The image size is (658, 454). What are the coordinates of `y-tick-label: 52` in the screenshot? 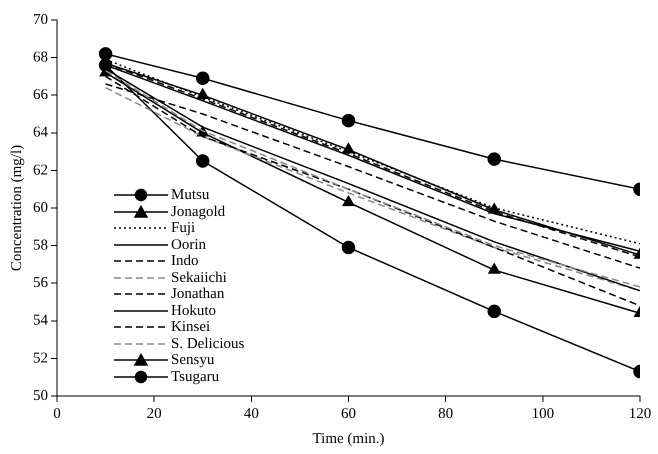 It's located at (40, 358).